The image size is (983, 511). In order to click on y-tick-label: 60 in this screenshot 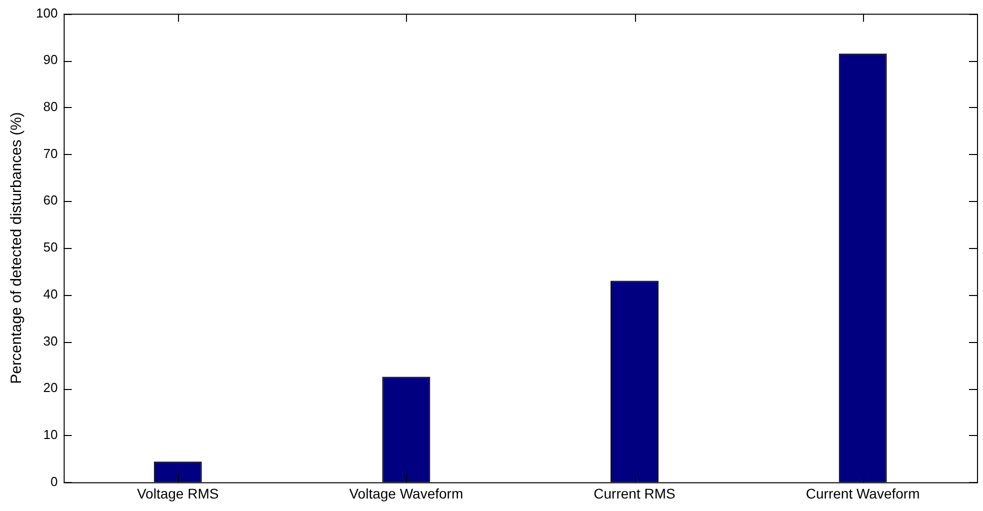, I will do `click(50, 200)`.